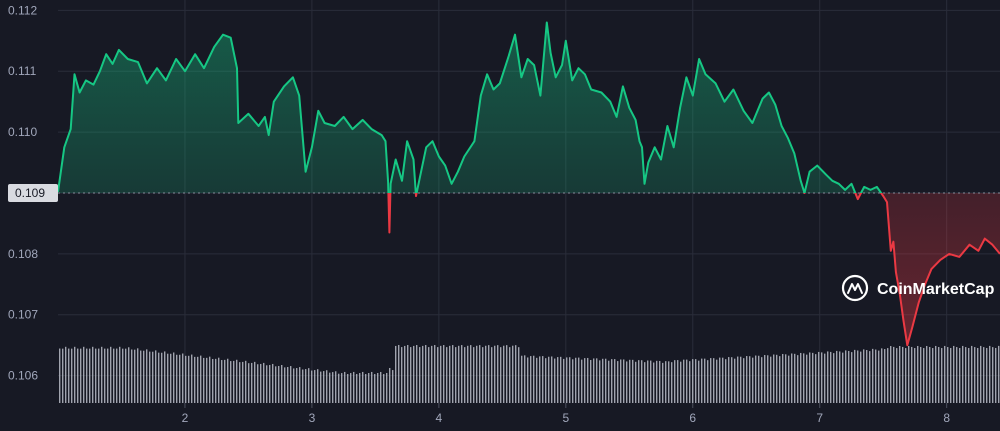 The image size is (1000, 431). Describe the element at coordinates (936, 289) in the screenshot. I see `watermark-text: CoinMarketCap` at that location.